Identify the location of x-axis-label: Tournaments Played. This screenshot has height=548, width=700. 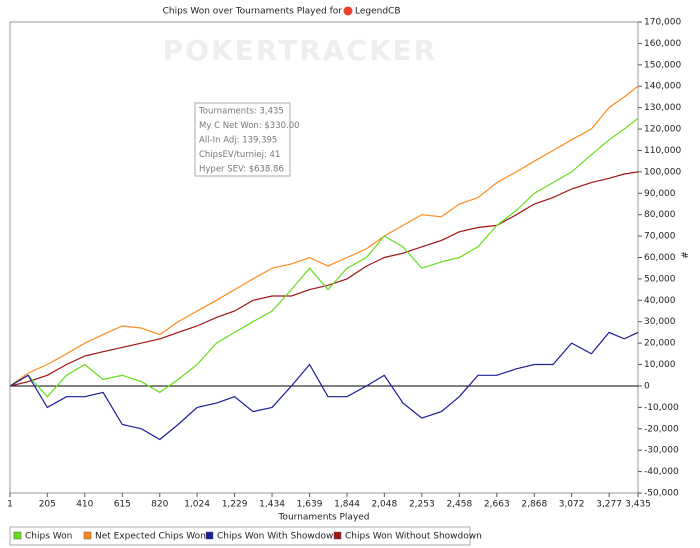
(323, 518).